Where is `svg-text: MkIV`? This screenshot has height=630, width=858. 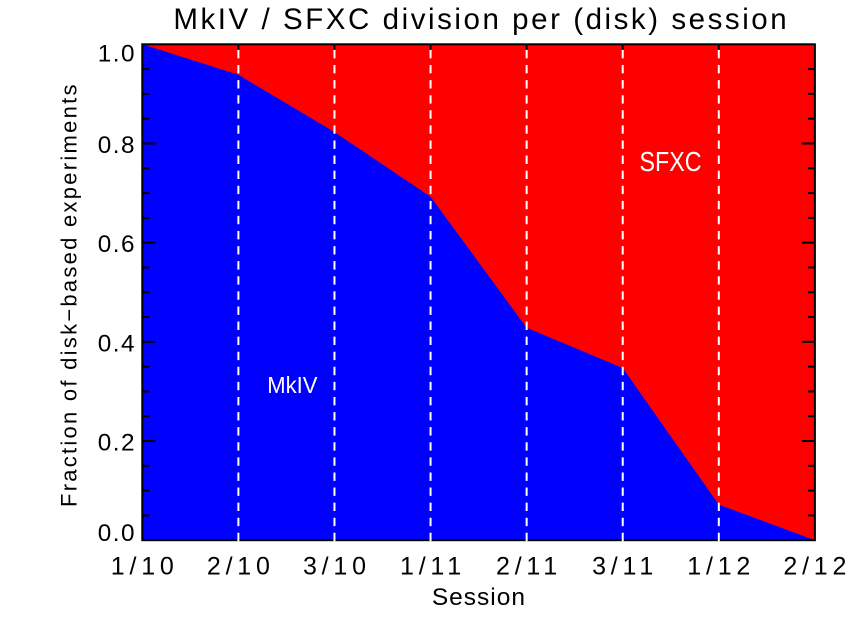
svg-text: MkIV is located at coordinates (292, 386).